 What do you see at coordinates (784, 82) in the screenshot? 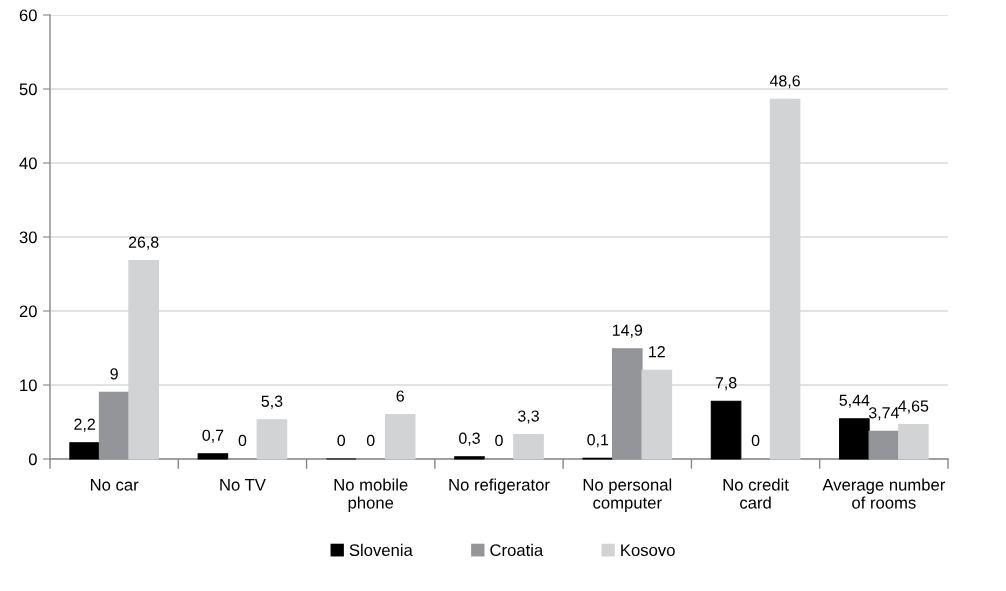
I see `data-label: 48,6` at bounding box center [784, 82].